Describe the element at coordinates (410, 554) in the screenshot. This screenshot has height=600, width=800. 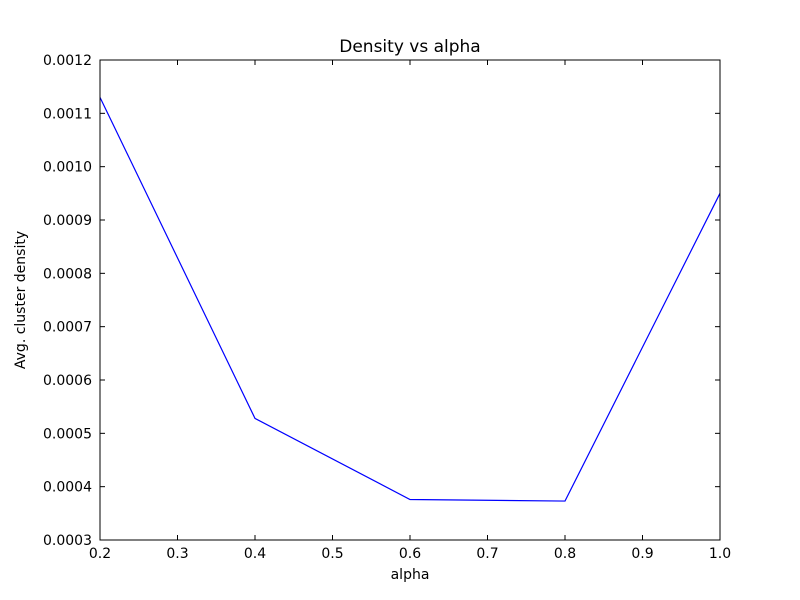
I see `x-tick-label: 0.6` at that location.